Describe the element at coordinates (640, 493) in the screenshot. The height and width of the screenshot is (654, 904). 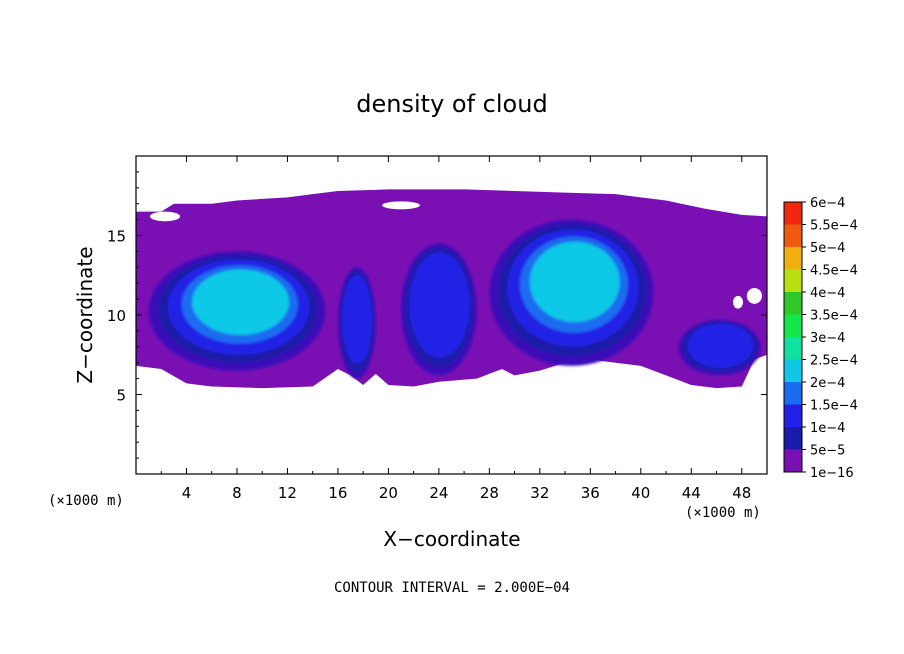
I see `x-tick-label: 40` at that location.